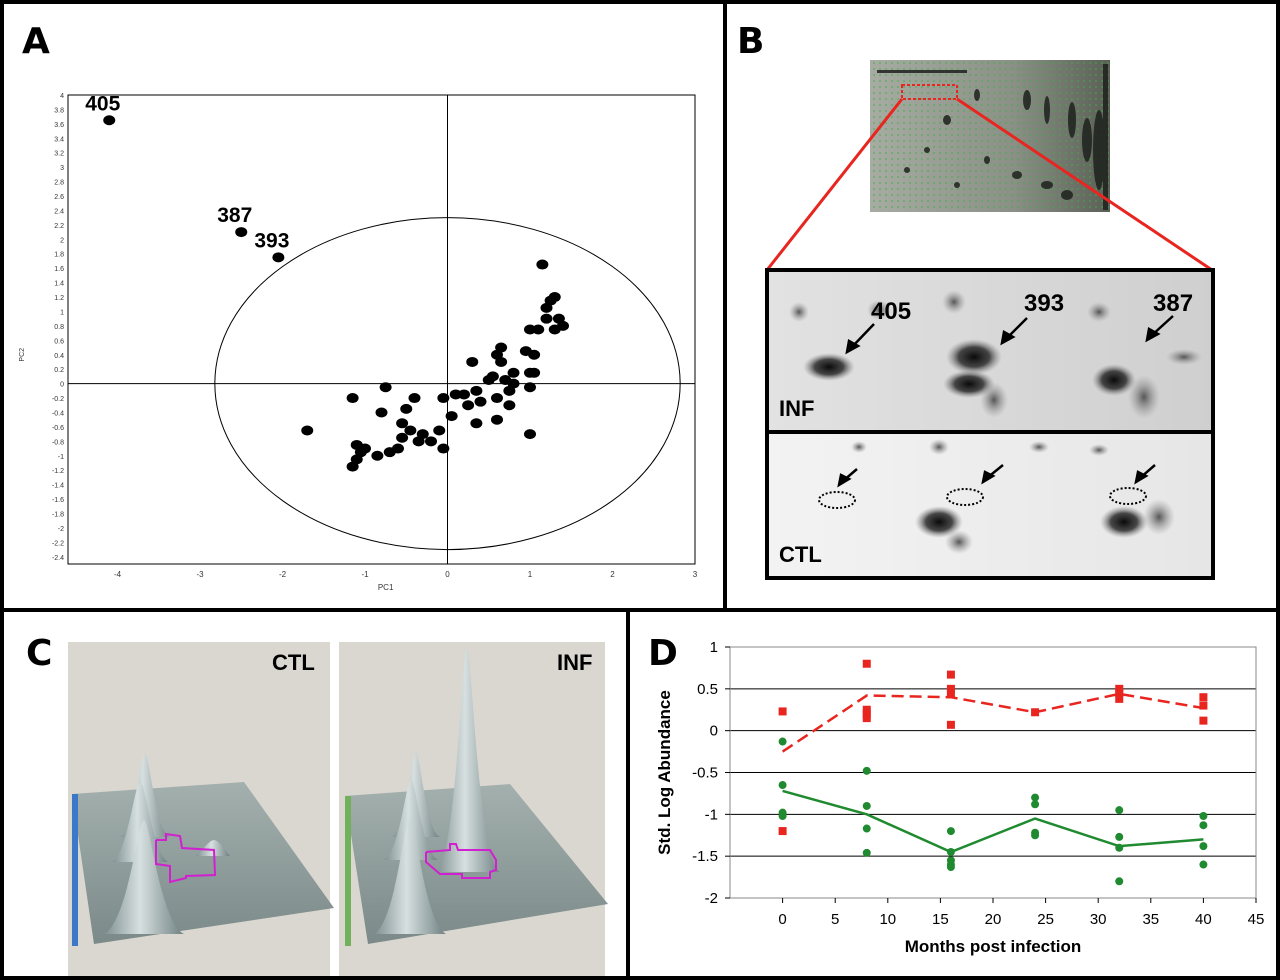  I want to click on line-y-tick-label: 1, so click(714, 647).